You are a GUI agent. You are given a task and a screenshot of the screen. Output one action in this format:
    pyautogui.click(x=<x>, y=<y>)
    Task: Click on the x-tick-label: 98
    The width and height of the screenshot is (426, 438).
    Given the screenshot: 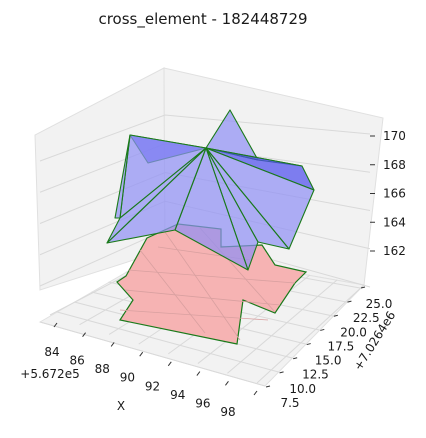 What is the action you would take?
    pyautogui.click(x=227, y=412)
    